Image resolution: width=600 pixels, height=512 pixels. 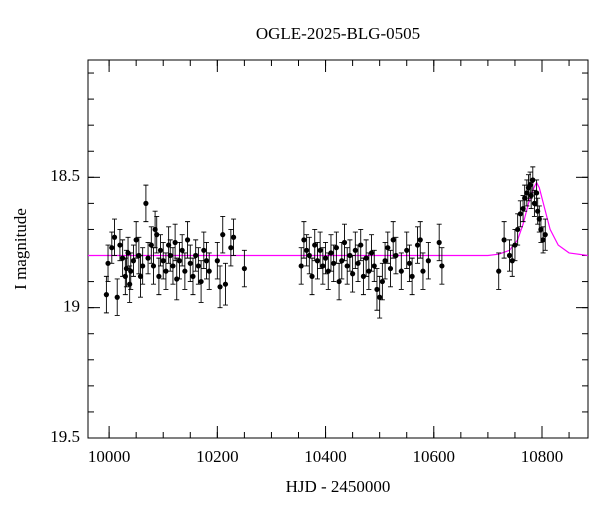 I want to click on y-axis-label: I magnitude, so click(x=20, y=249).